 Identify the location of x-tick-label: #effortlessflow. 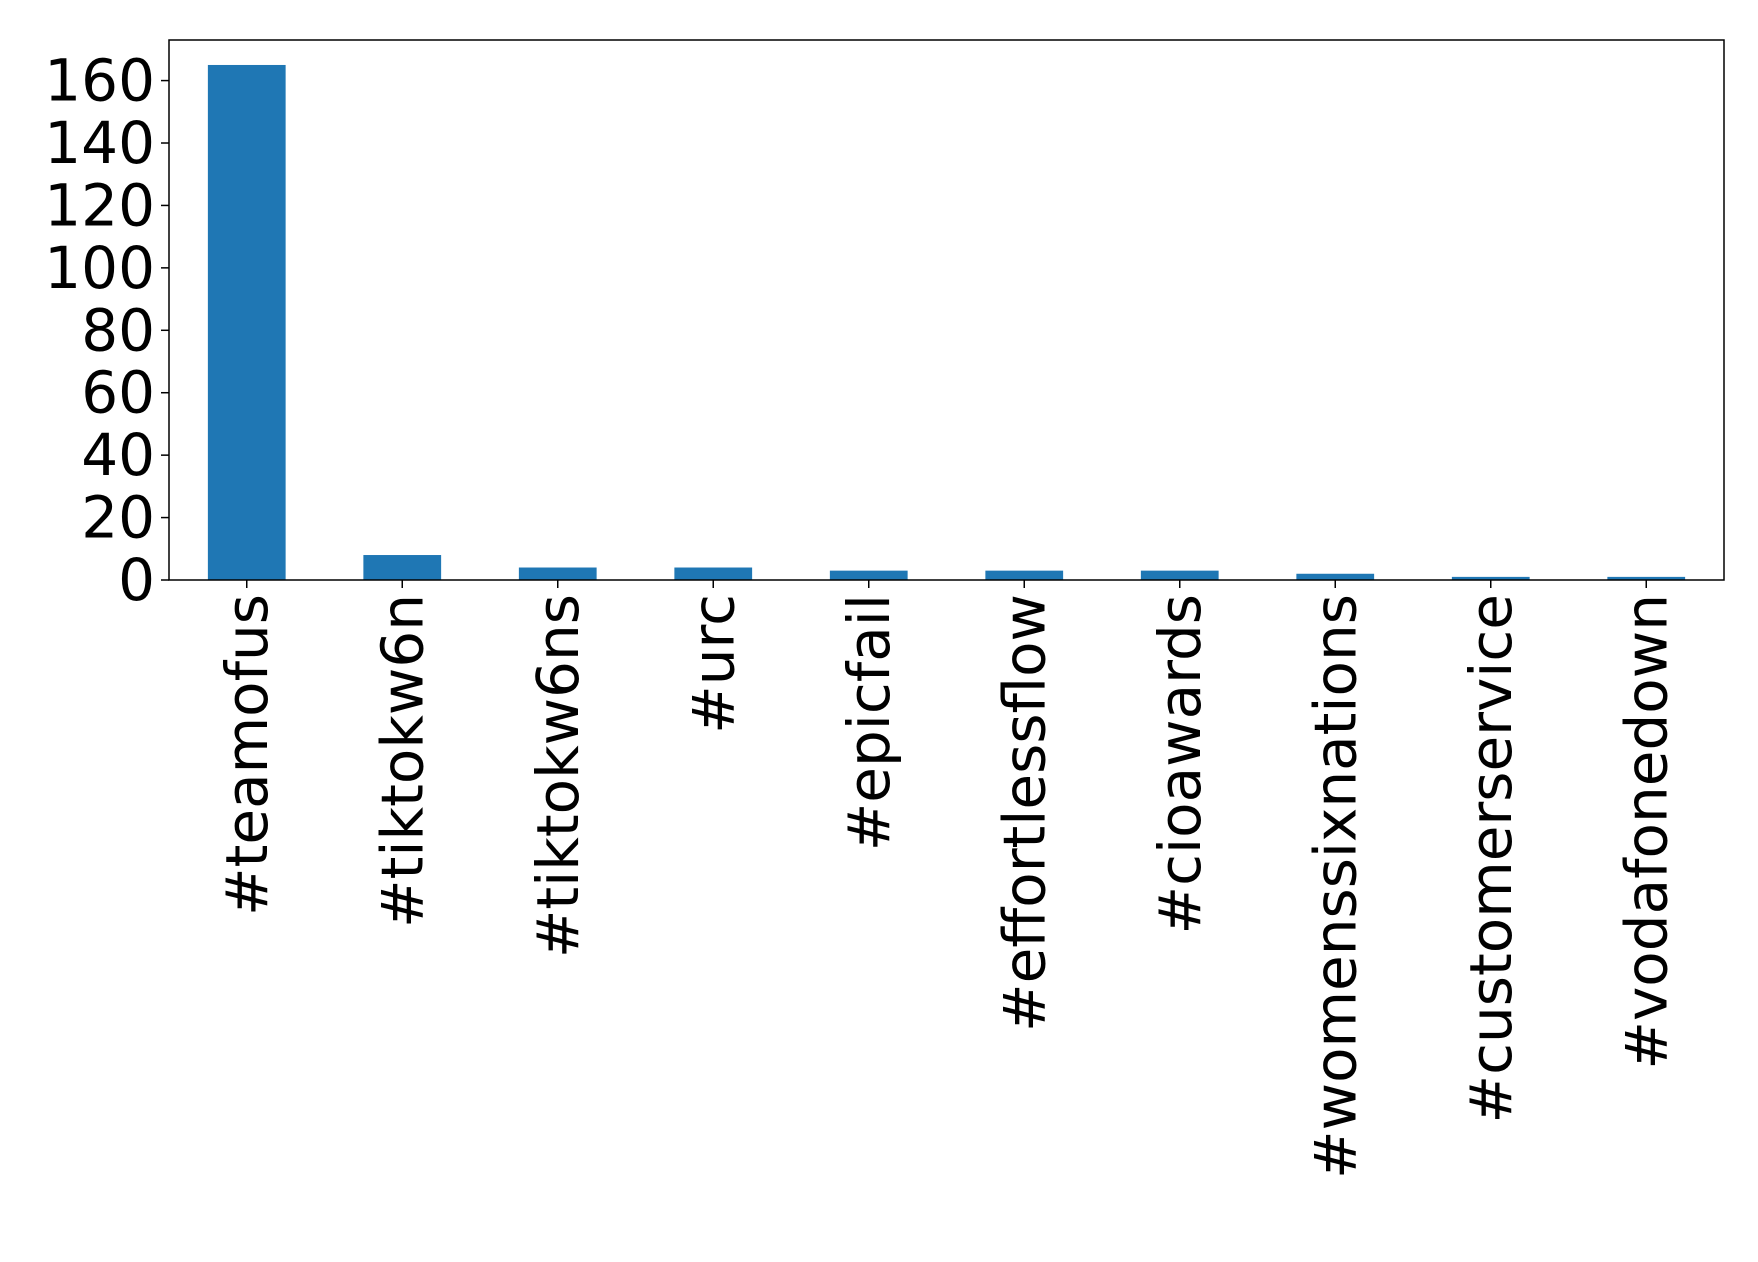
(1024, 813).